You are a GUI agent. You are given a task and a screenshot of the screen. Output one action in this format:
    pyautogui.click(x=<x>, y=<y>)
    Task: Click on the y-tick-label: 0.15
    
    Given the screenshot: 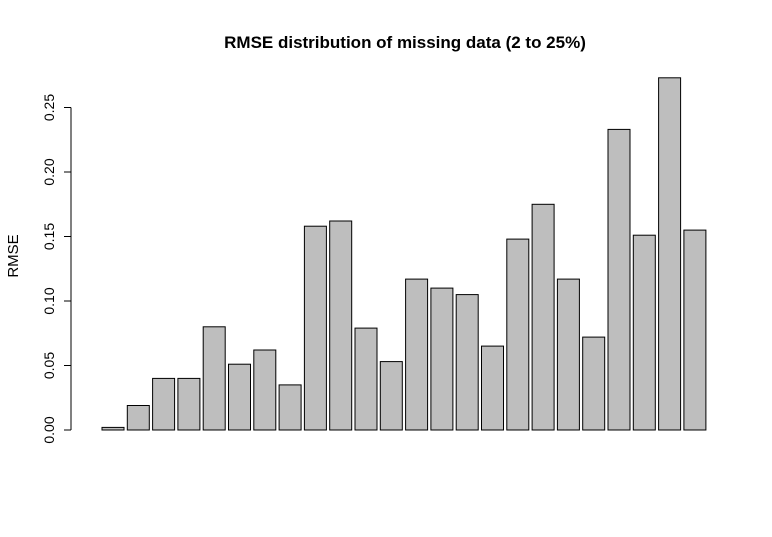 What is the action you would take?
    pyautogui.click(x=49, y=236)
    